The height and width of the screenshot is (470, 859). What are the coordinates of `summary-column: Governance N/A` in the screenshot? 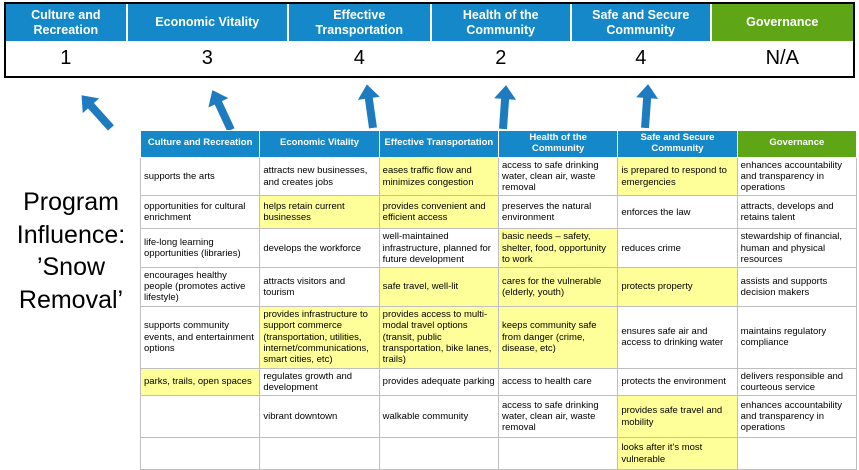 It's located at (782, 40).